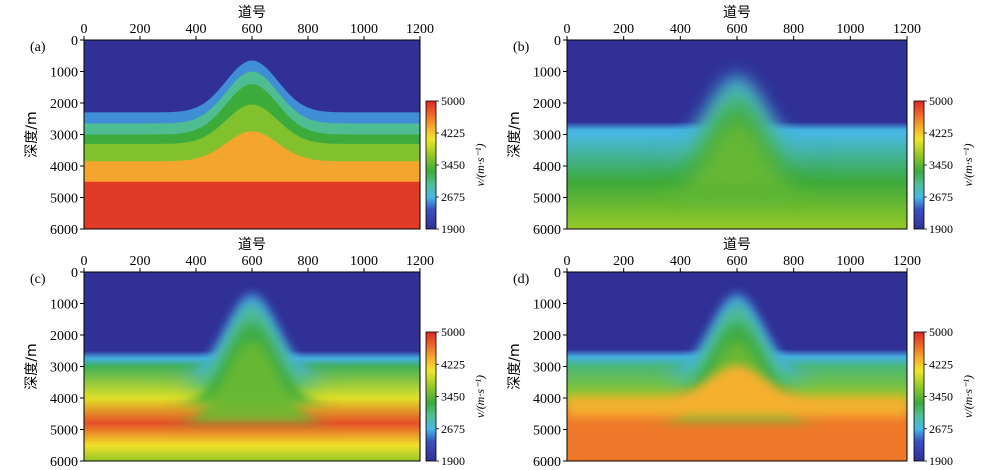  Describe the element at coordinates (521, 279) in the screenshot. I see `panel-label: (d)` at that location.